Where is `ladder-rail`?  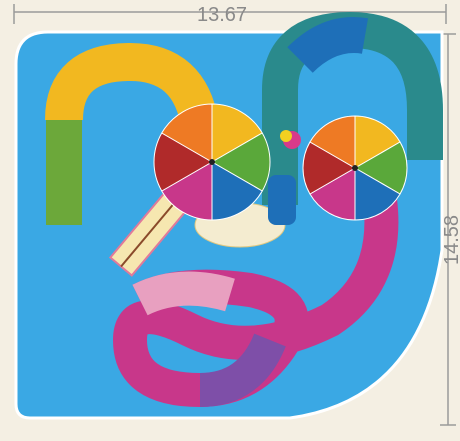
ladder-rail is located at coordinates (150, 232).